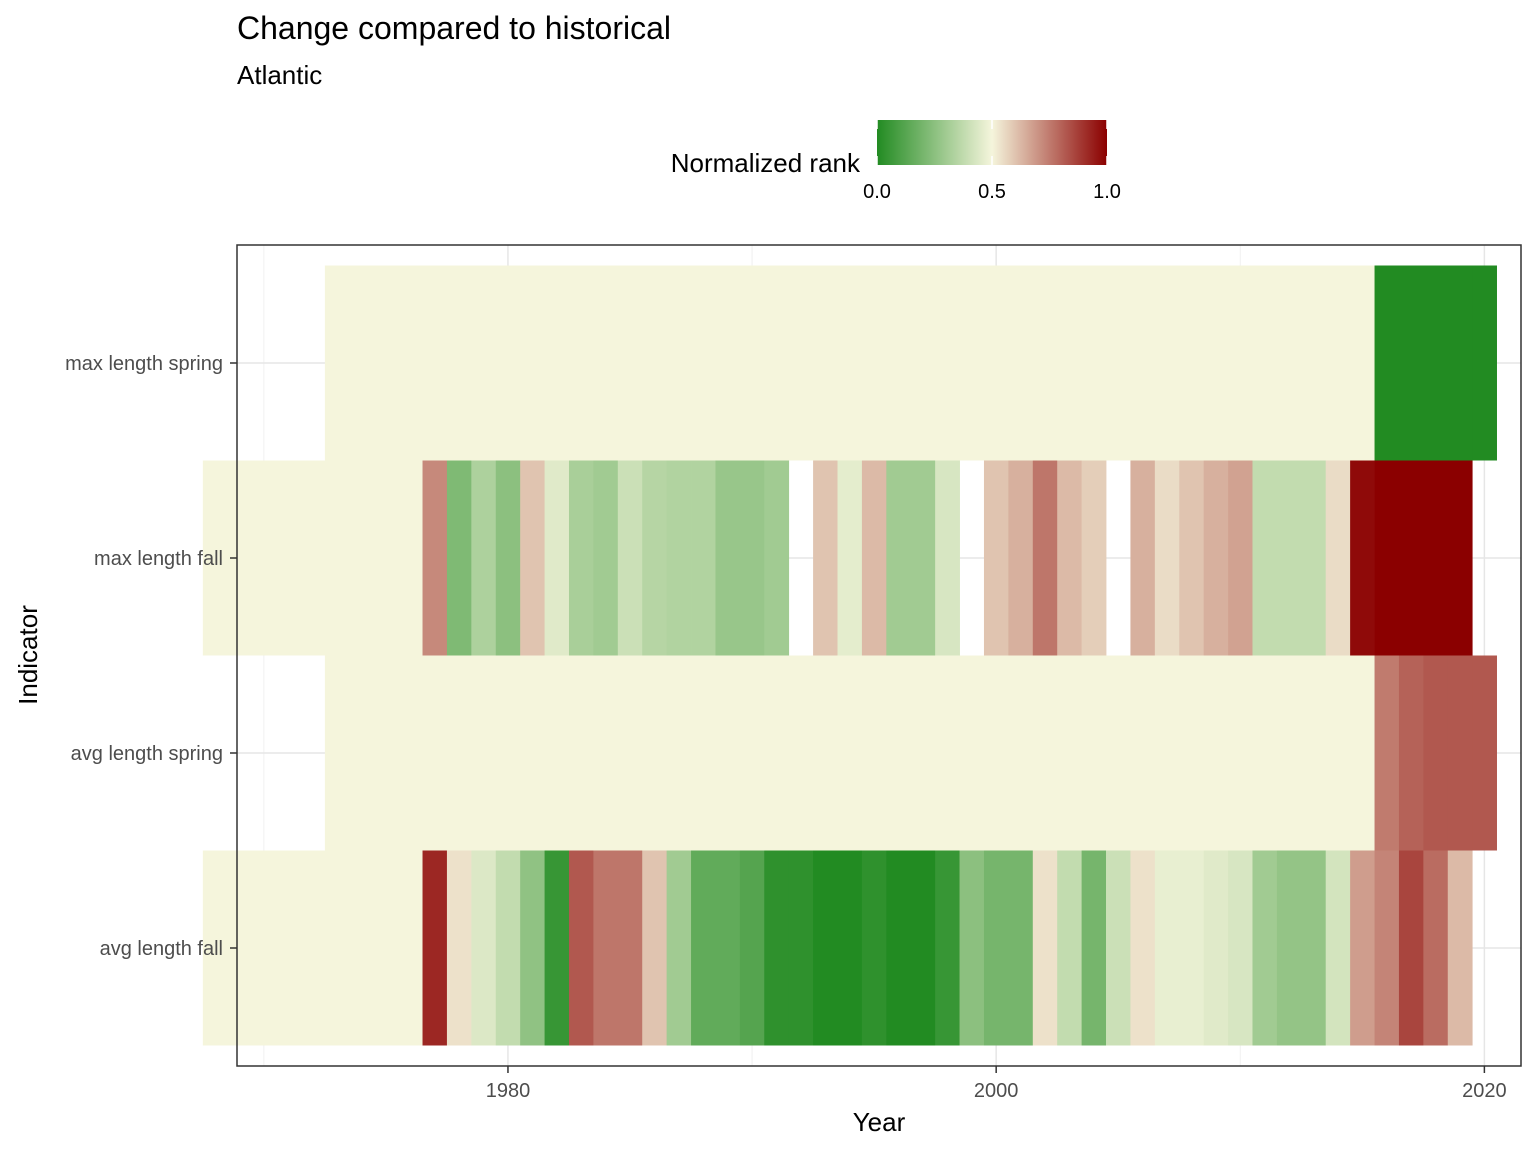  I want to click on y-tick-label: avg length fall, so click(161, 949).